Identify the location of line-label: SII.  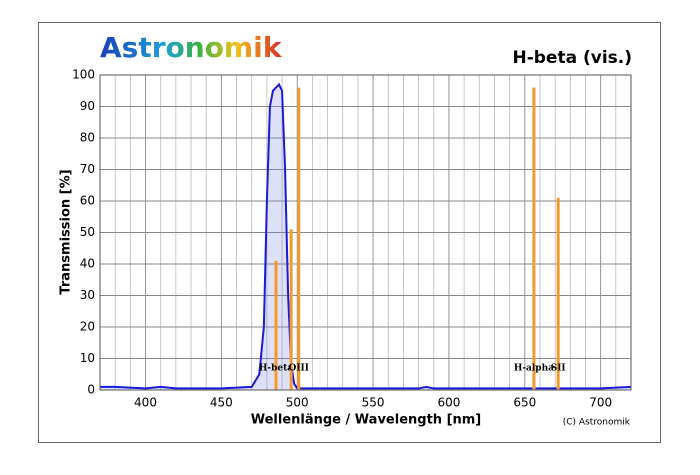
(558, 369).